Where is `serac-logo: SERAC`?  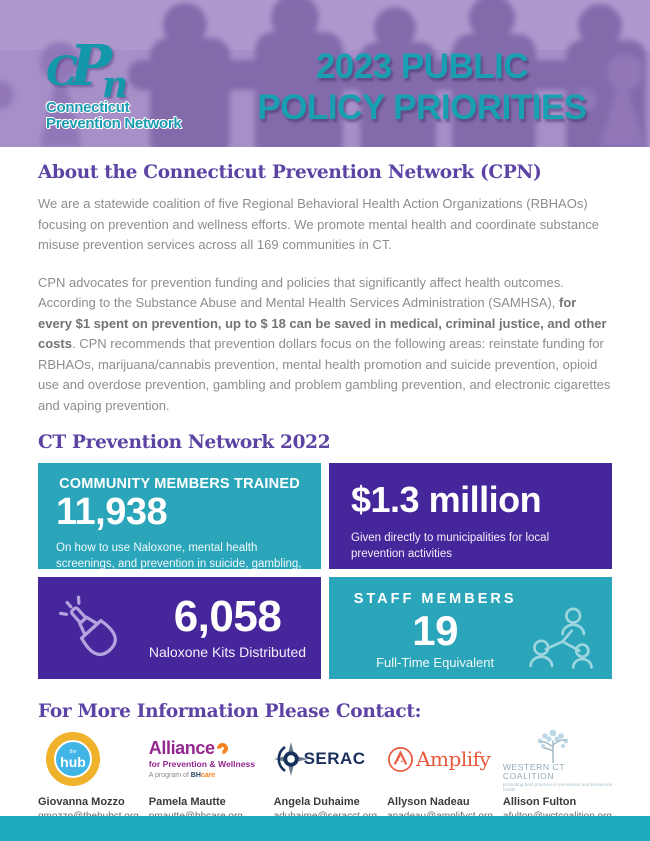 serac-logo: SERAC is located at coordinates (319, 759).